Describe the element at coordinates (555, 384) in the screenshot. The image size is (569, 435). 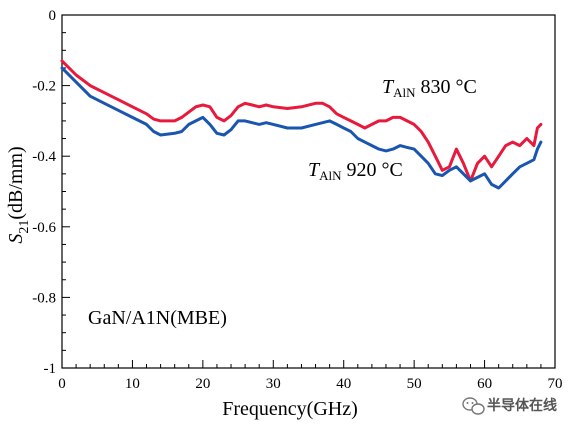
I see `x-tick-label: 70` at that location.